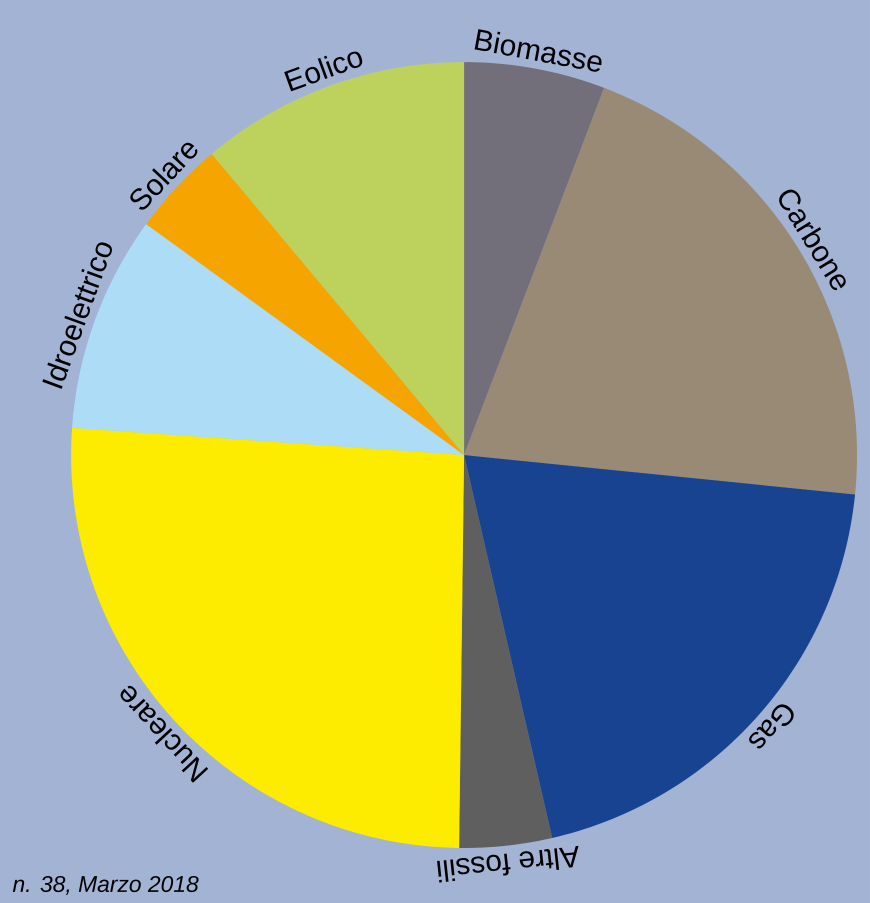 The height and width of the screenshot is (903, 870). Describe the element at coordinates (538, 50) in the screenshot. I see `slice-label: Biomasse` at that location.